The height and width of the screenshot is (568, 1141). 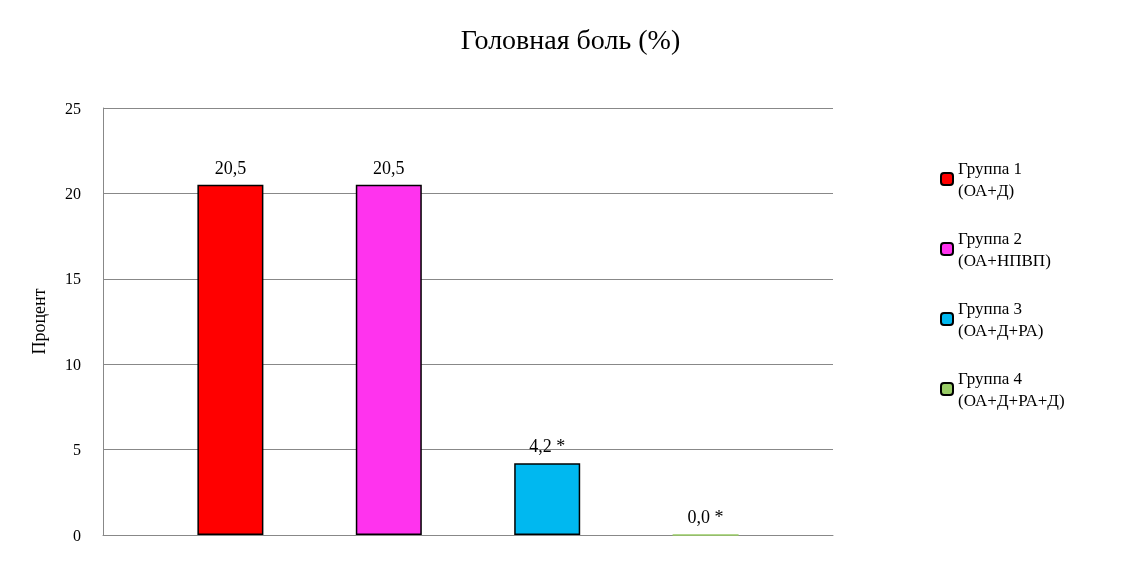 I want to click on legend-label: Группа 1 (ОА+Д), so click(x=992, y=179).